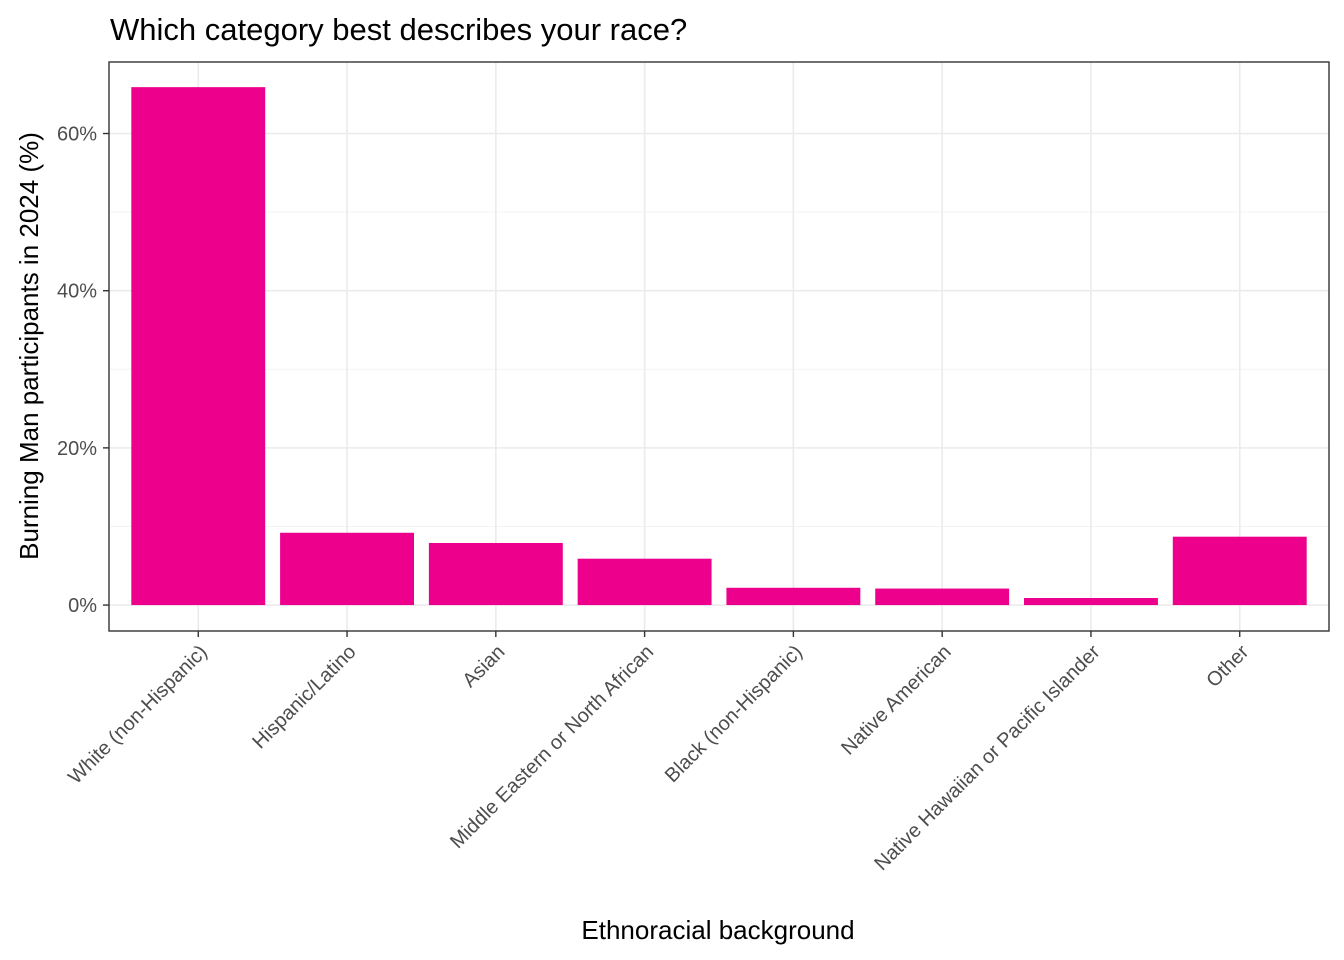 Image resolution: width=1344 pixels, height=960 pixels. Describe the element at coordinates (717, 930) in the screenshot. I see `x-axis-title: Ethnoracial background` at that location.